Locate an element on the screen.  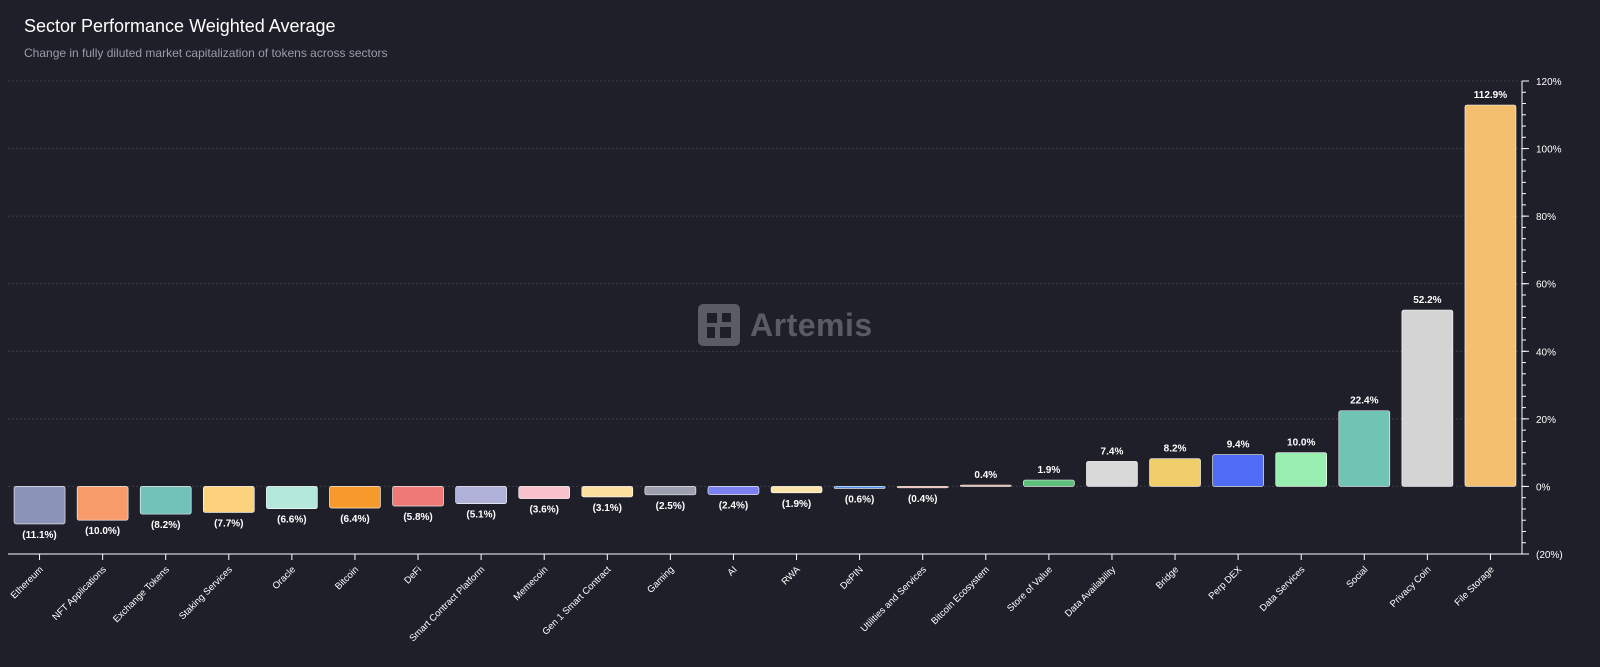
data-label: (1.9%) is located at coordinates (796, 504).